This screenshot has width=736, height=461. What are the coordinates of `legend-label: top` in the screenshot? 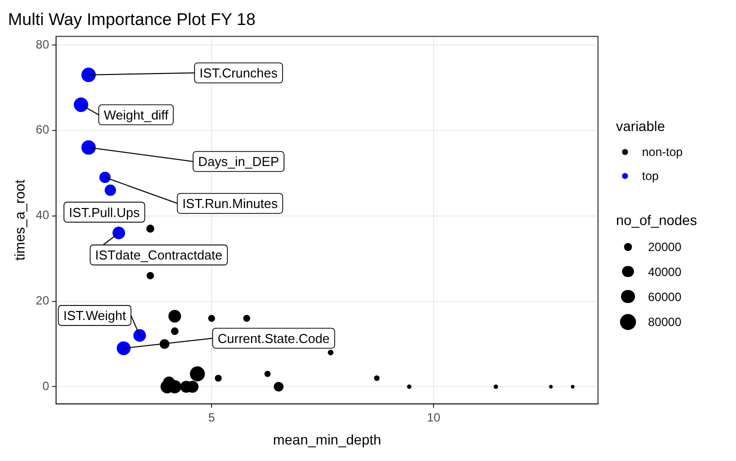 It's located at (650, 176).